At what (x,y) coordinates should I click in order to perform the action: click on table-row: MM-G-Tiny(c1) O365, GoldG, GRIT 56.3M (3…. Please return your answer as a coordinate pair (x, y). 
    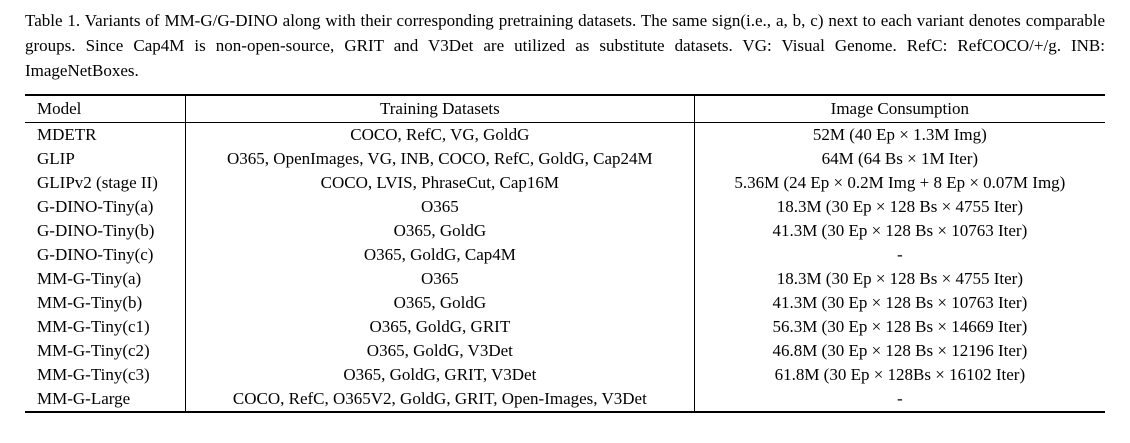
    Looking at the image, I should click on (565, 327).